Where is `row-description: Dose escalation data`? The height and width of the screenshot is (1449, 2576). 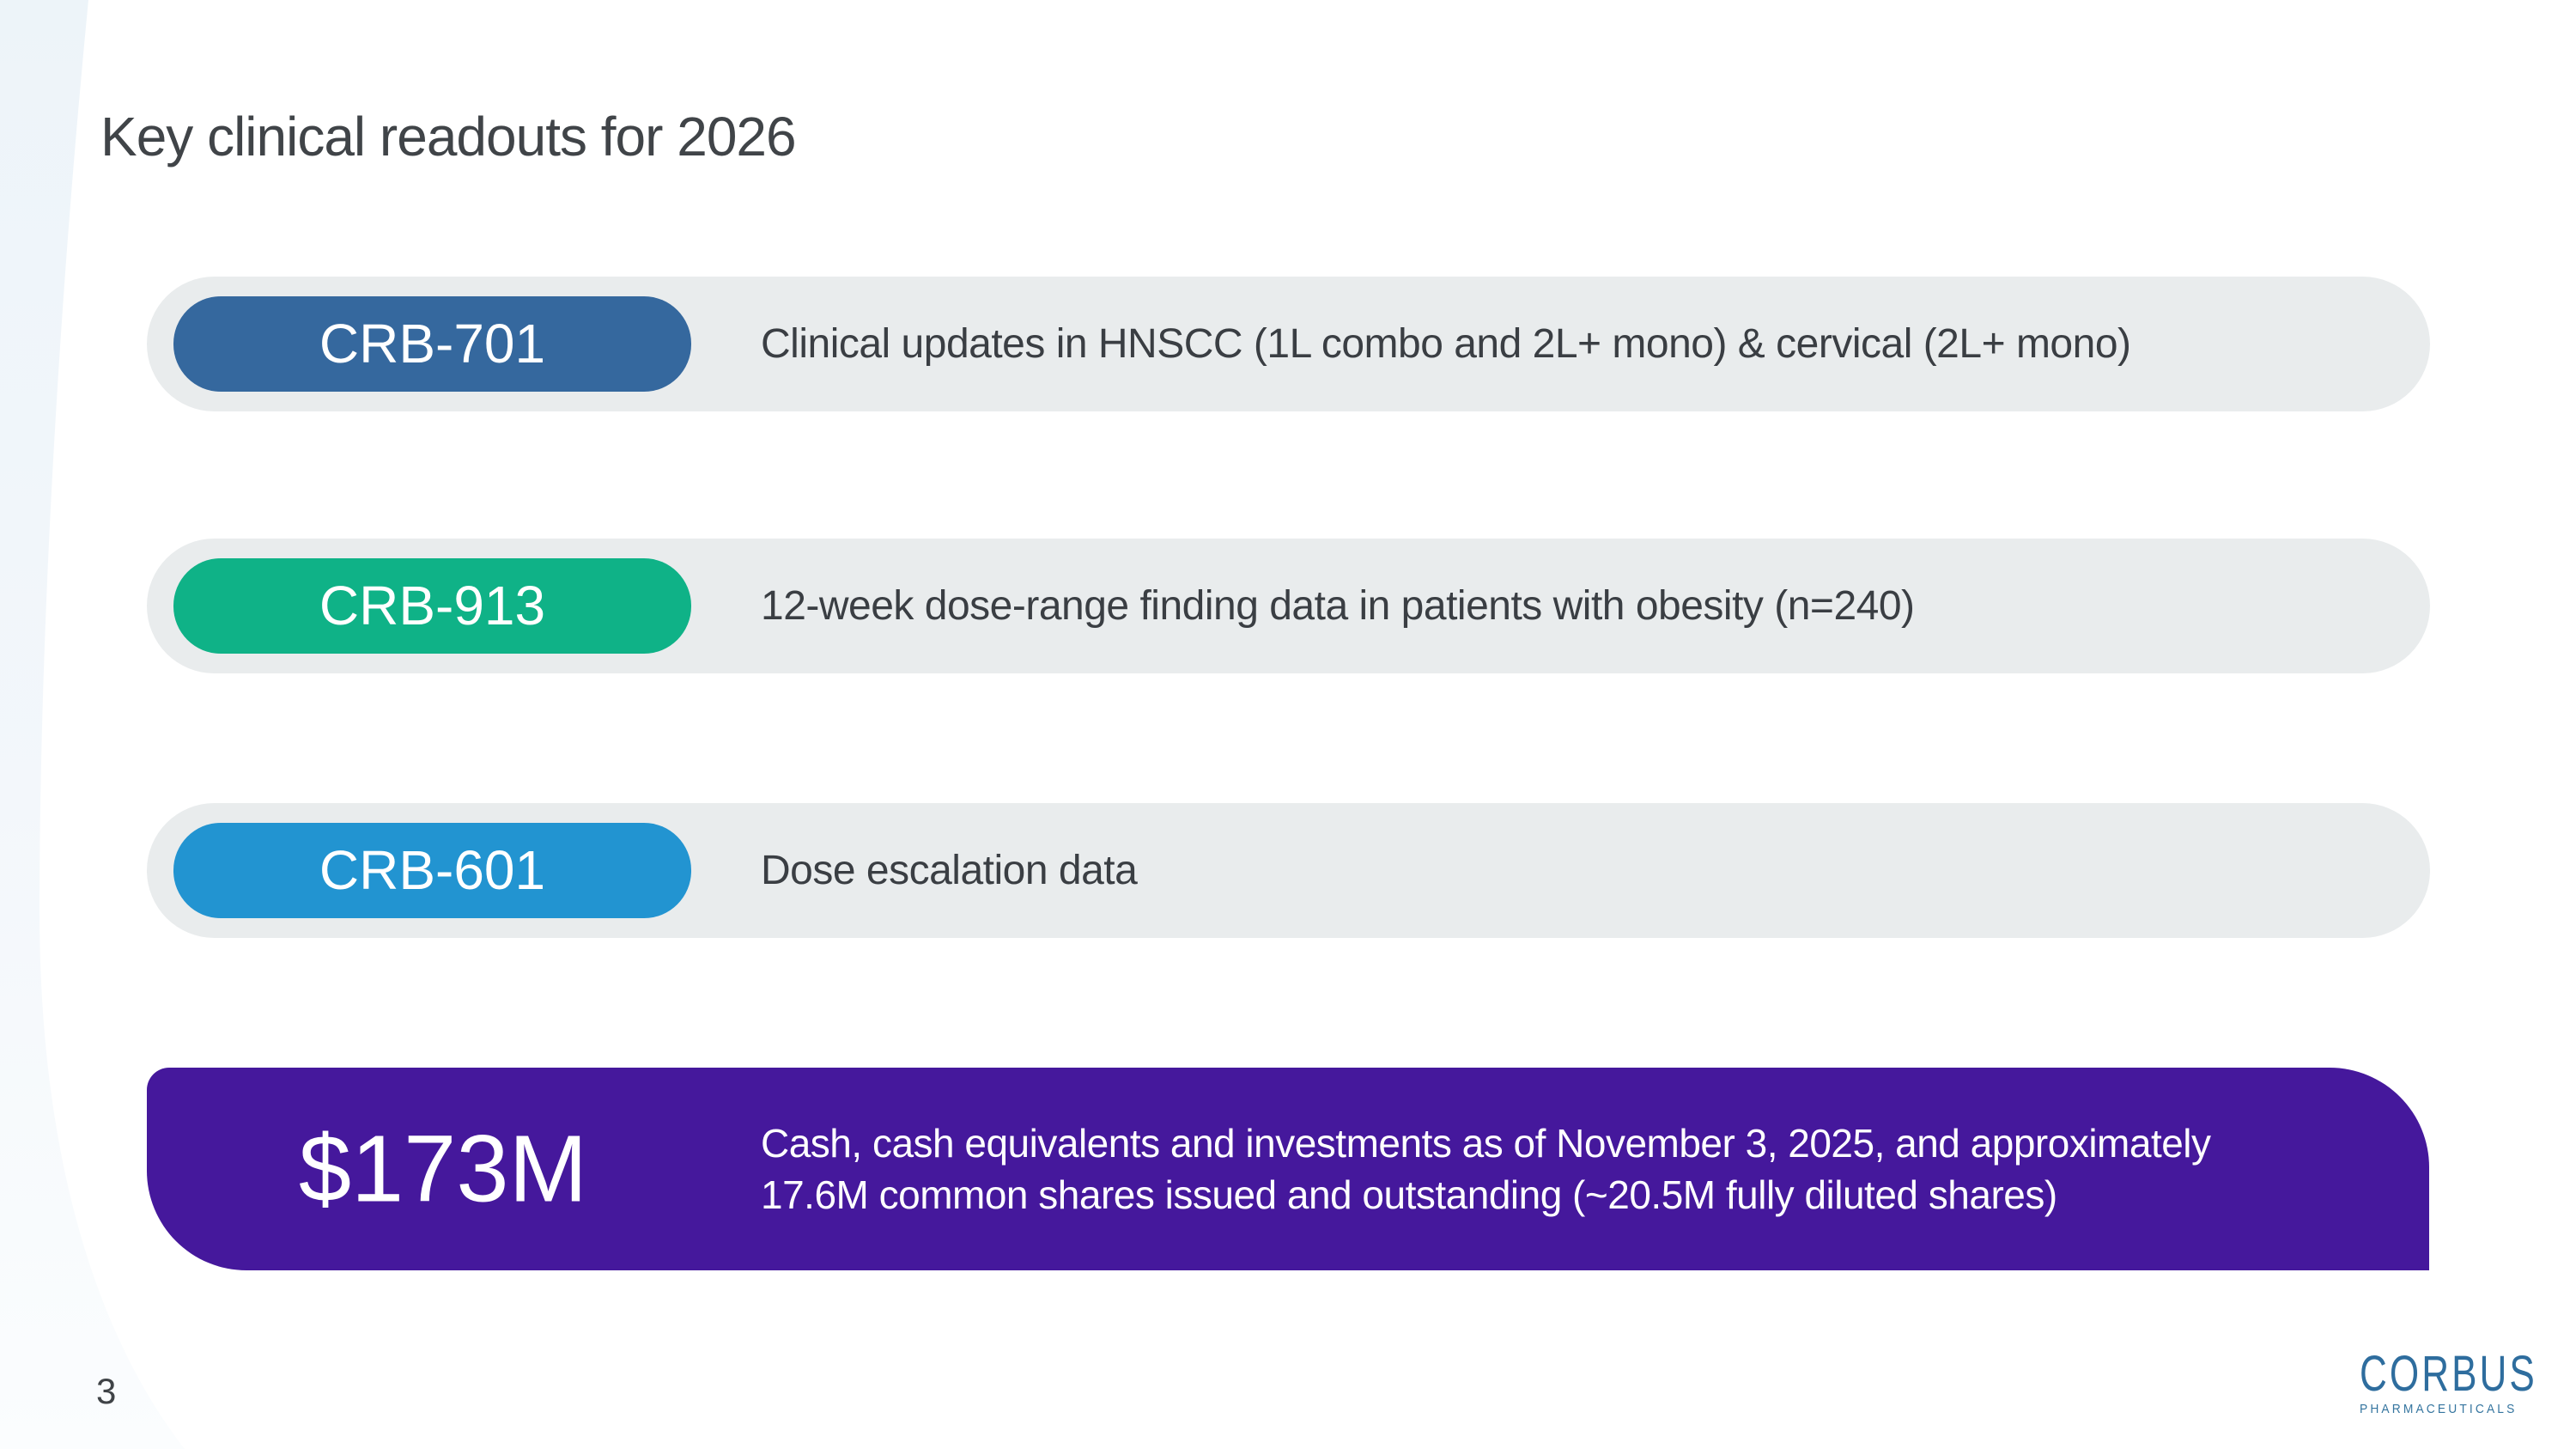 row-description: Dose escalation data is located at coordinates (950, 870).